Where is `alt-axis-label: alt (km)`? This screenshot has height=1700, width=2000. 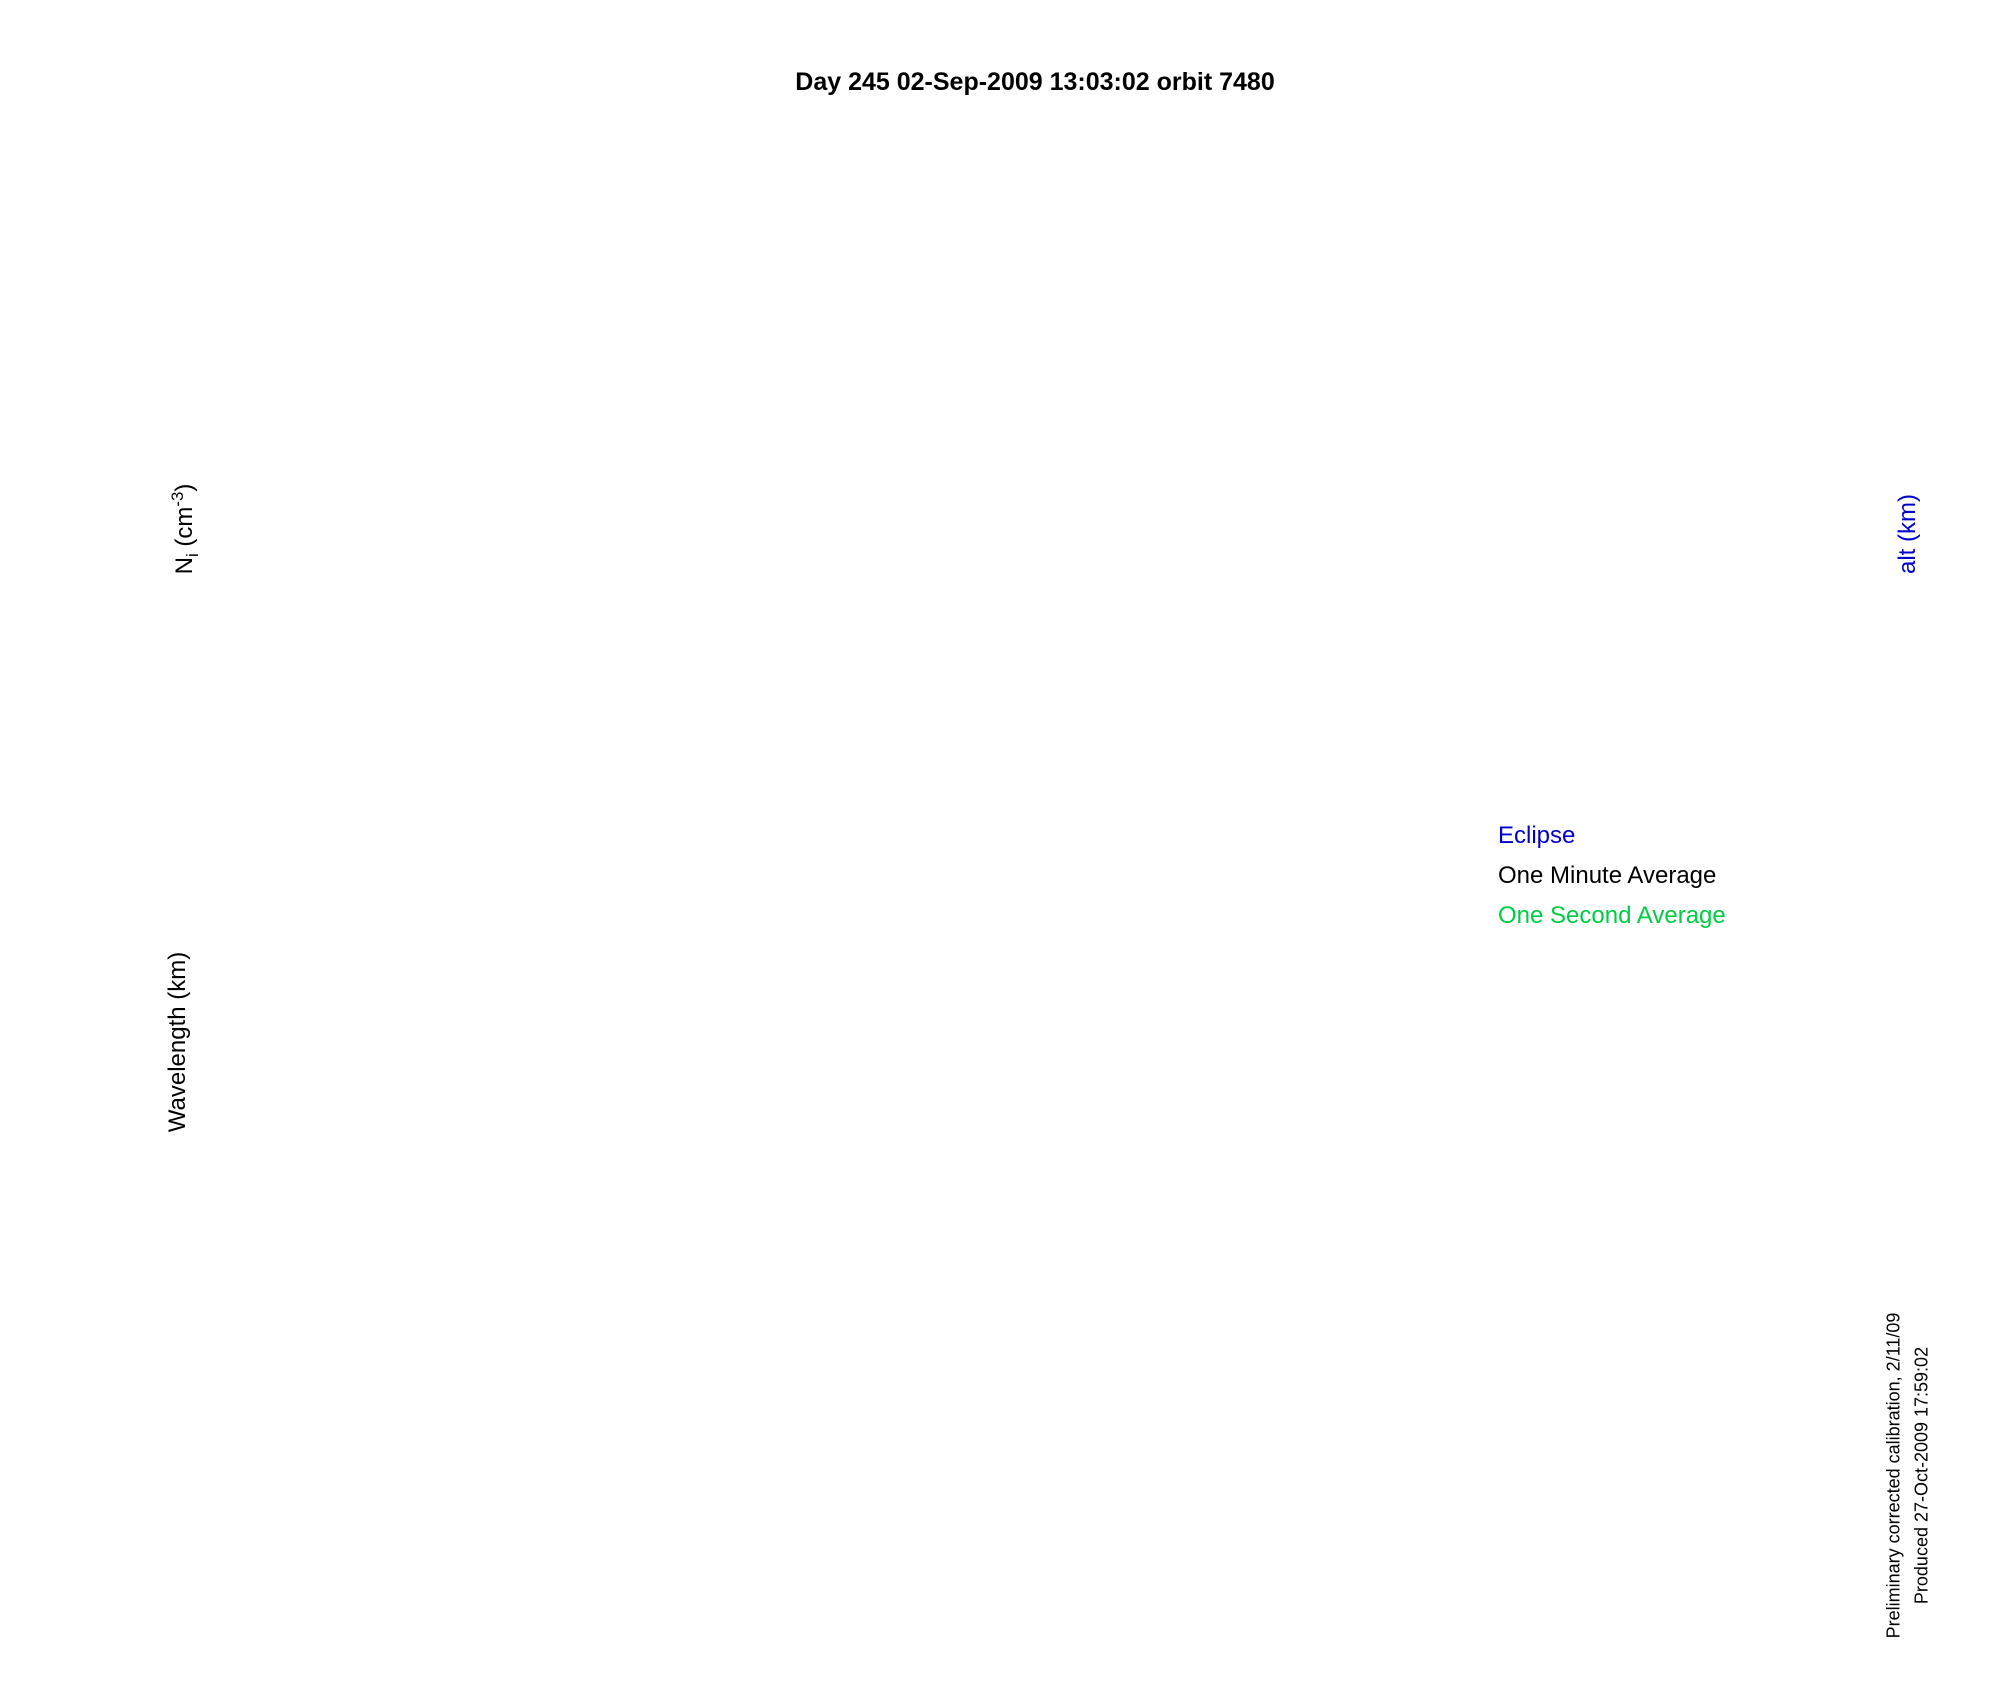
alt-axis-label: alt (km) is located at coordinates (1907, 534).